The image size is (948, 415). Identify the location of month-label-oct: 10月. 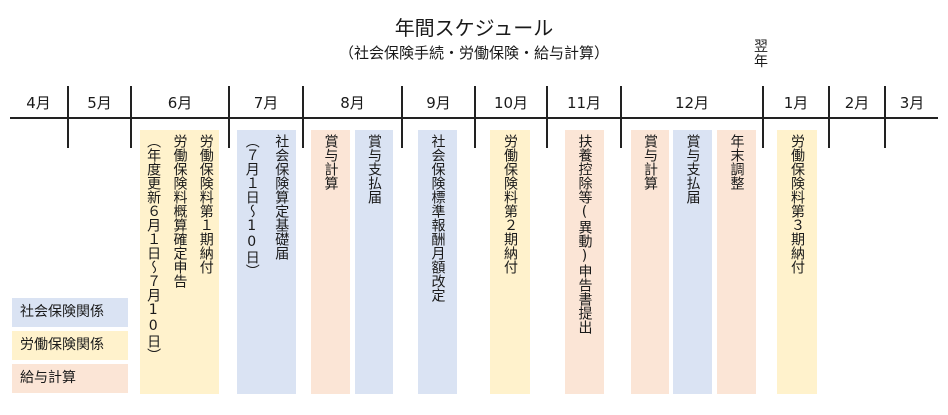
(511, 103).